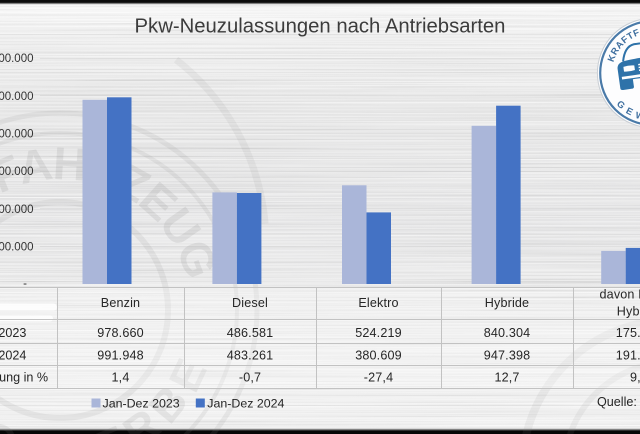  Describe the element at coordinates (320, 26) in the screenshot. I see `svg-text:Pkw-Neuzulassungen nach Antrie: Pkw-Neuzulassungen nach Antriebsarten` at that location.